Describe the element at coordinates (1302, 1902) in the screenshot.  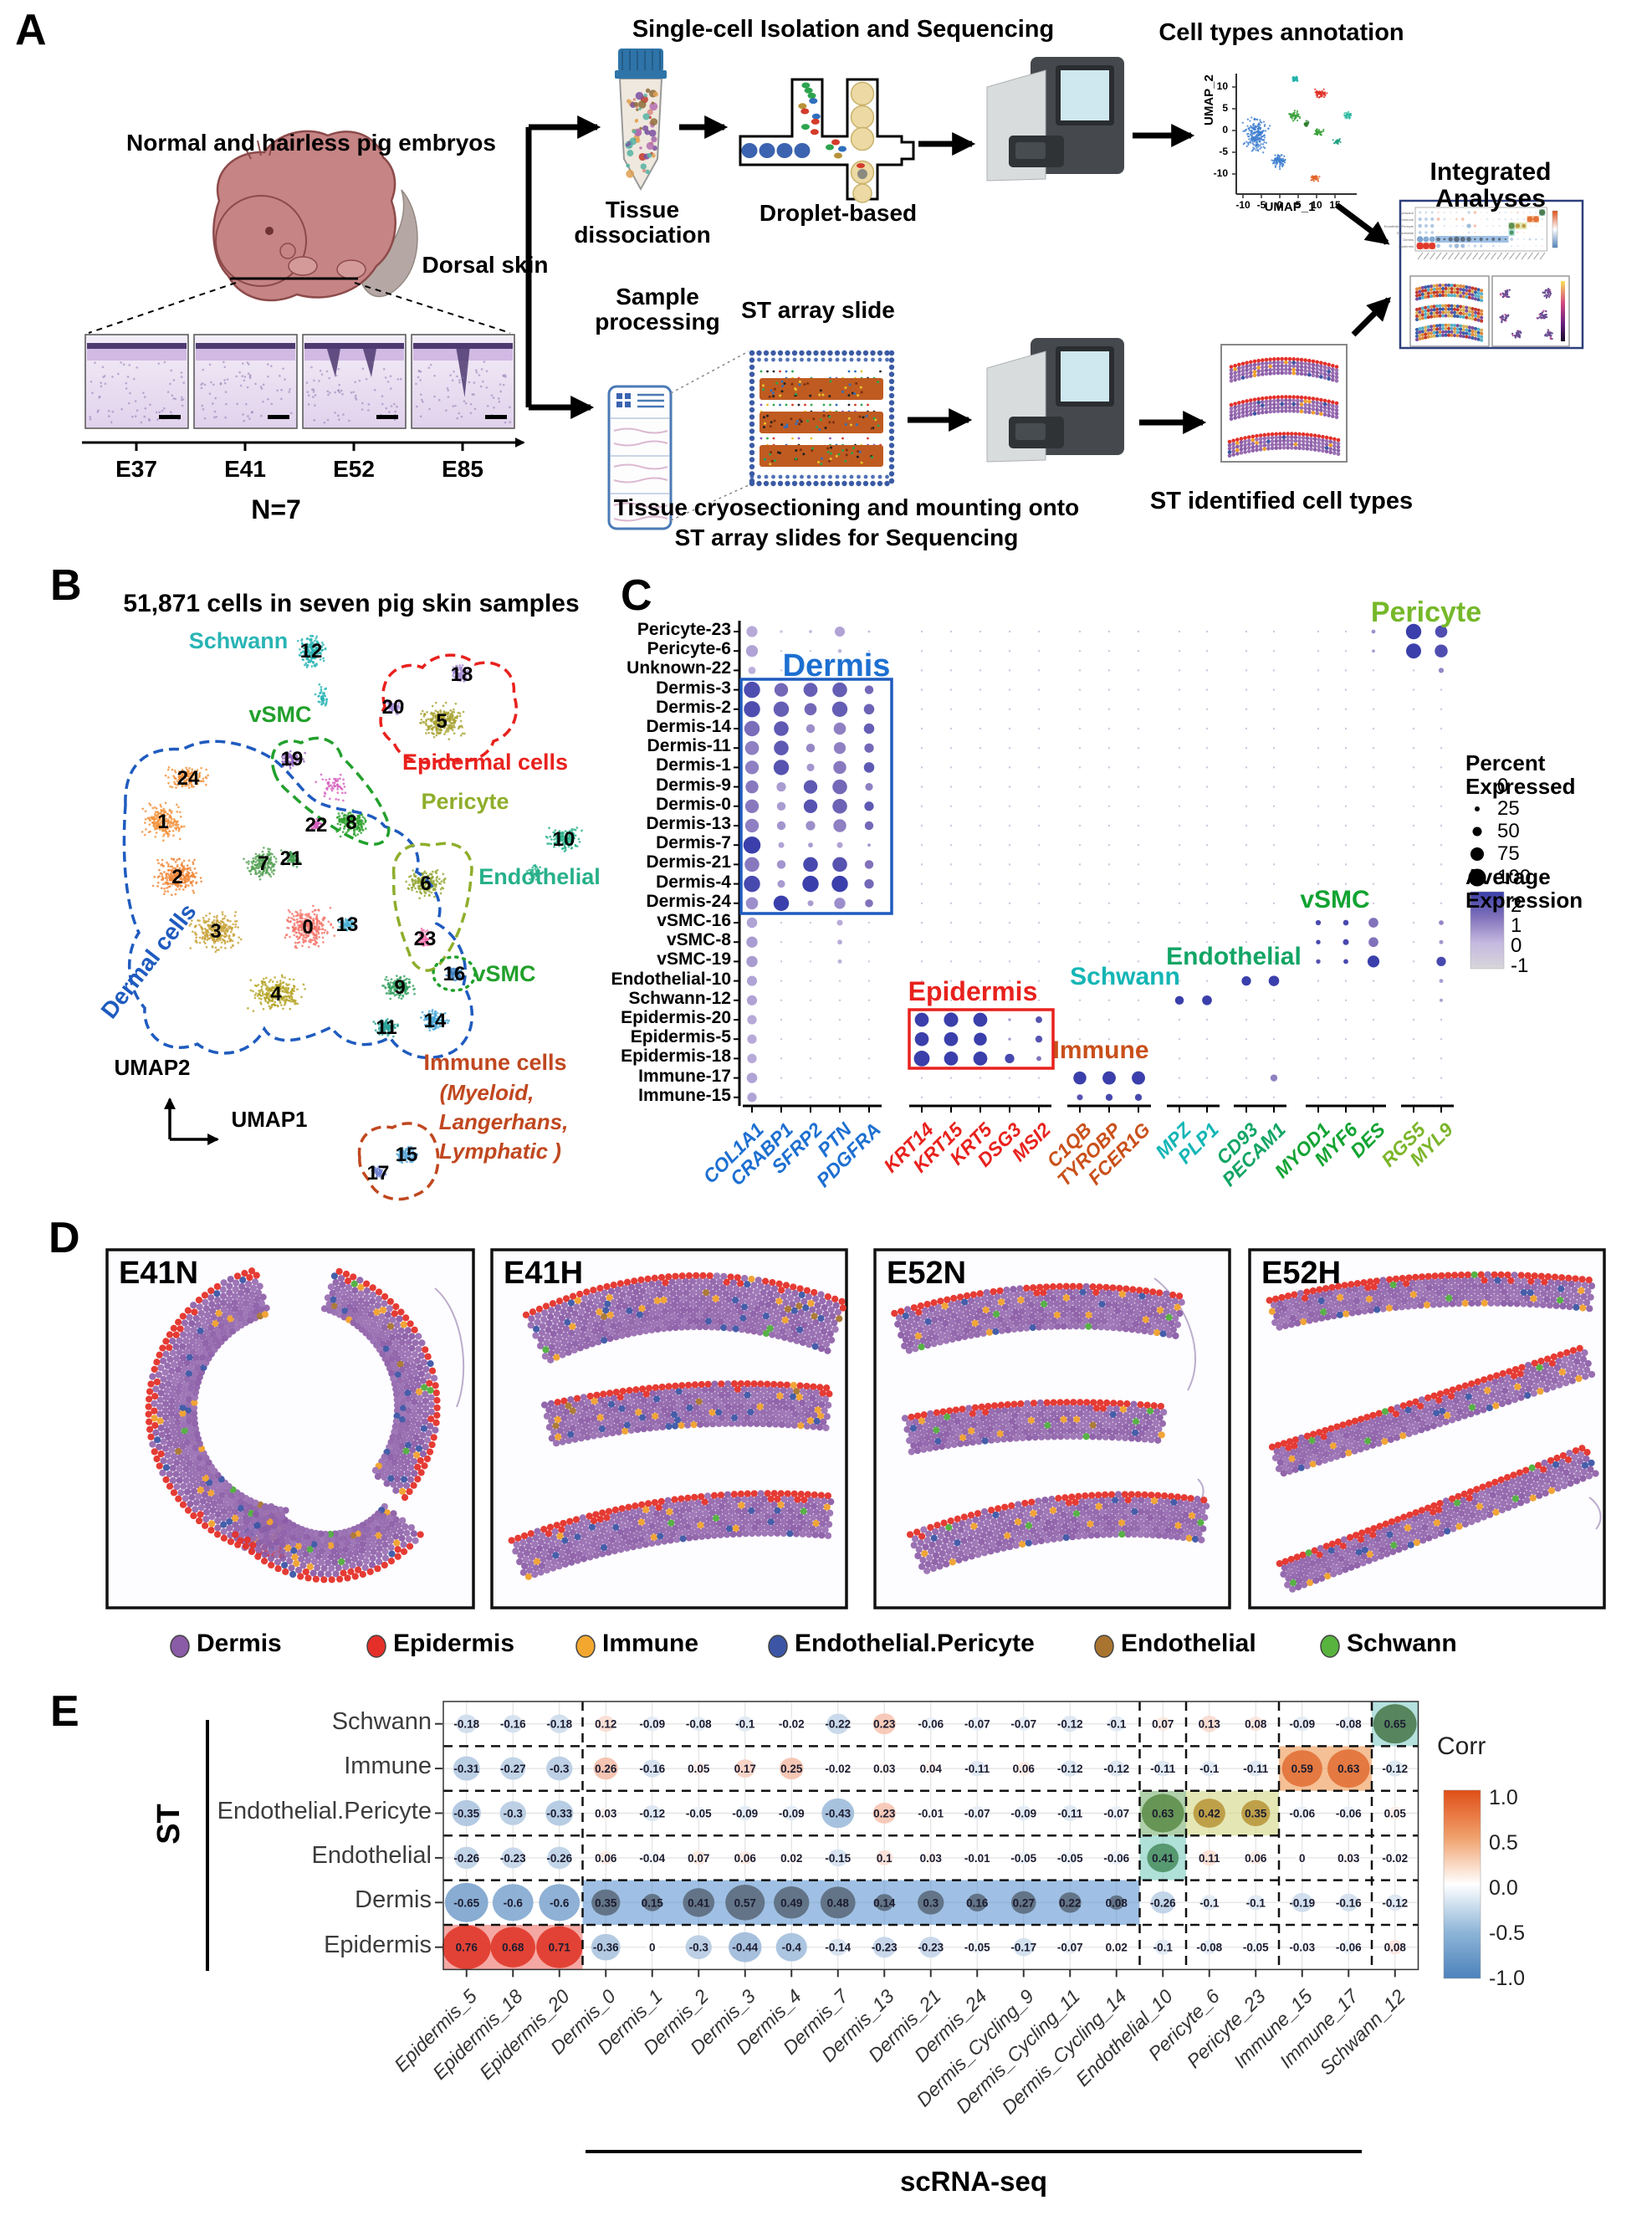
I see `corr-value: -0.19` at that location.